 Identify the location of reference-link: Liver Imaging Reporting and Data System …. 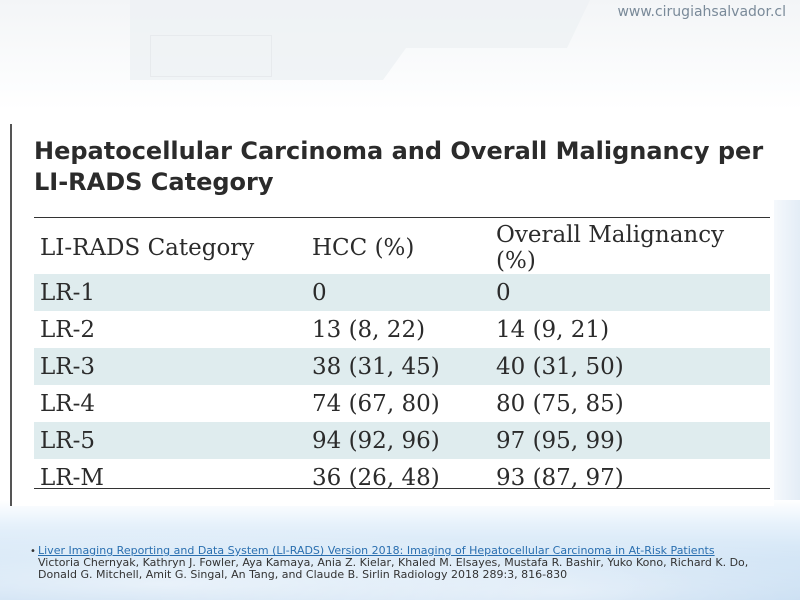
(376, 550).